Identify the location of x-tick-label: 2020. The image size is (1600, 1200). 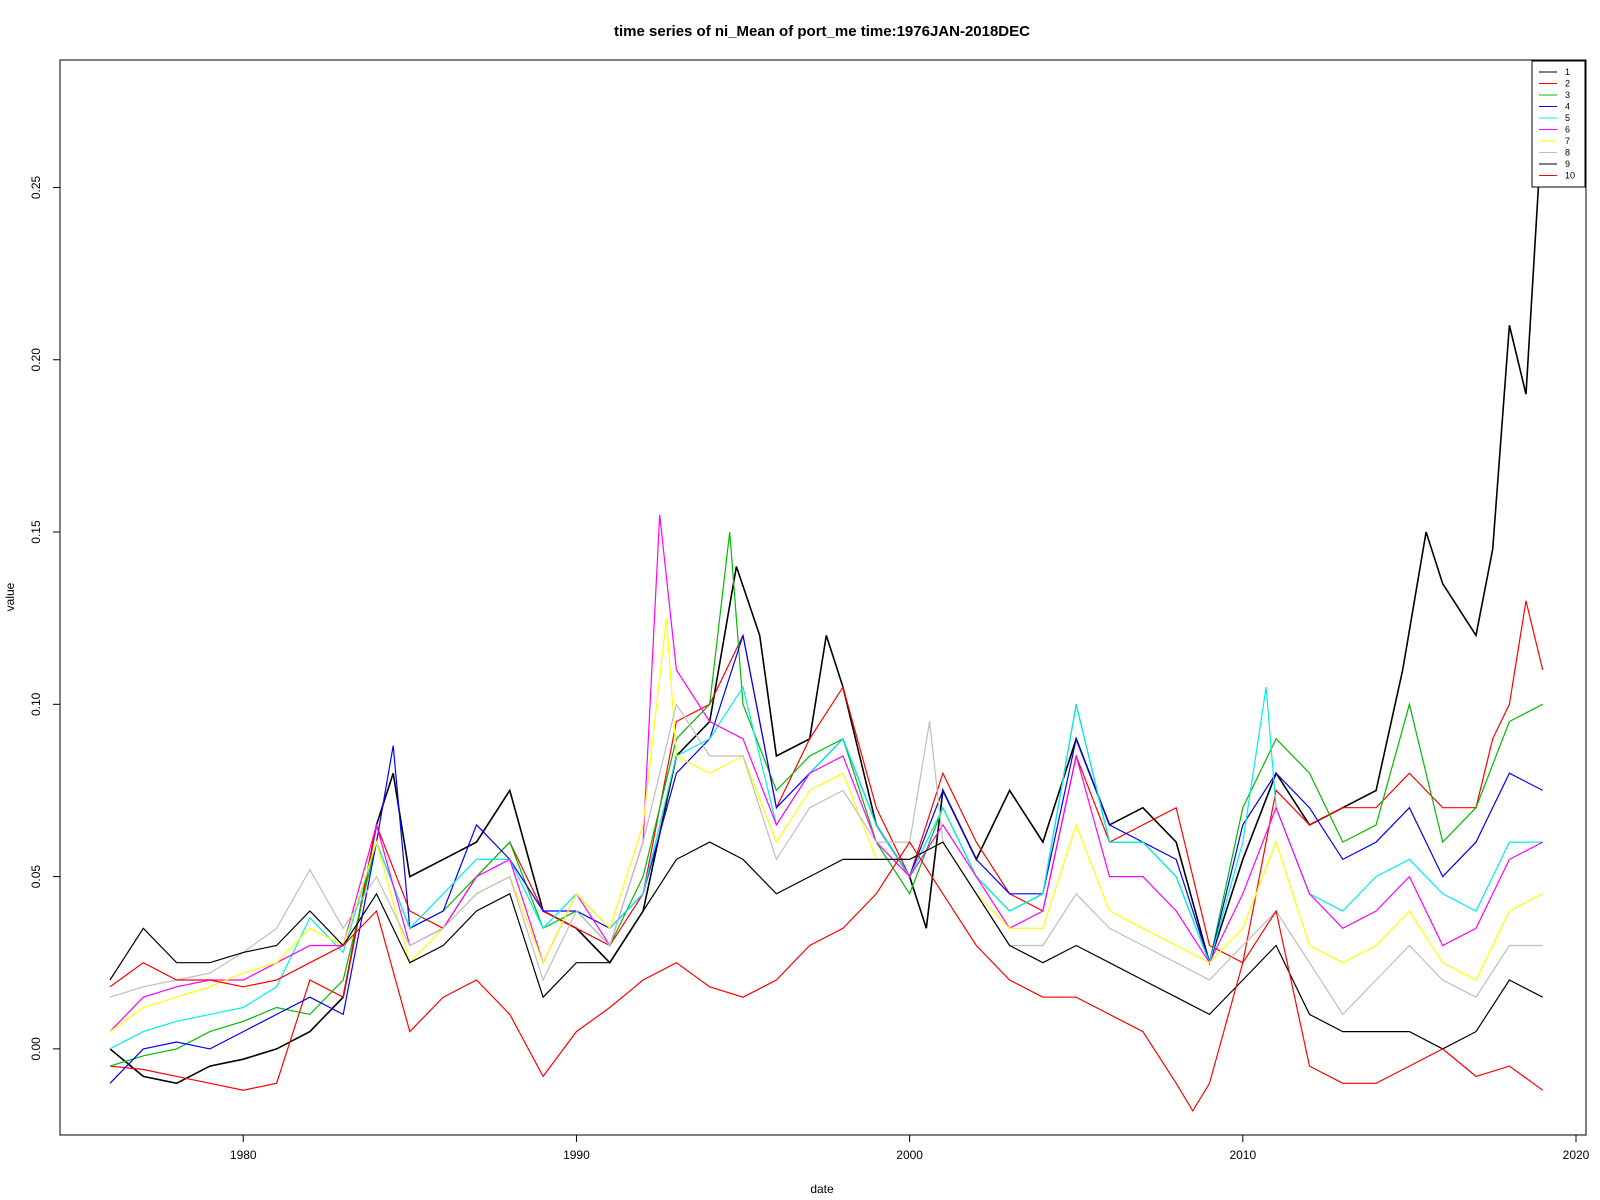
(1576, 1155).